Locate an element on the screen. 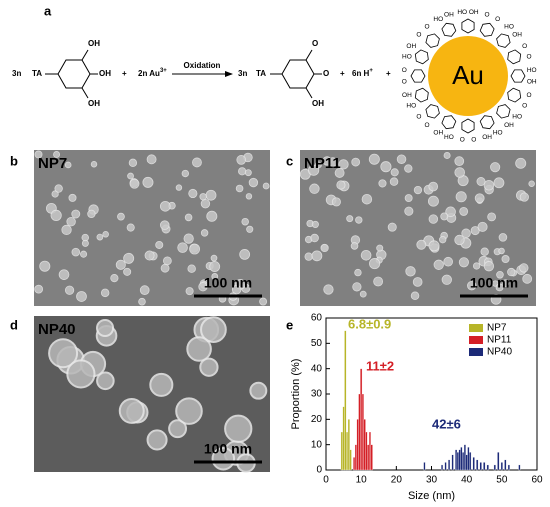  plus: + is located at coordinates (124, 73).